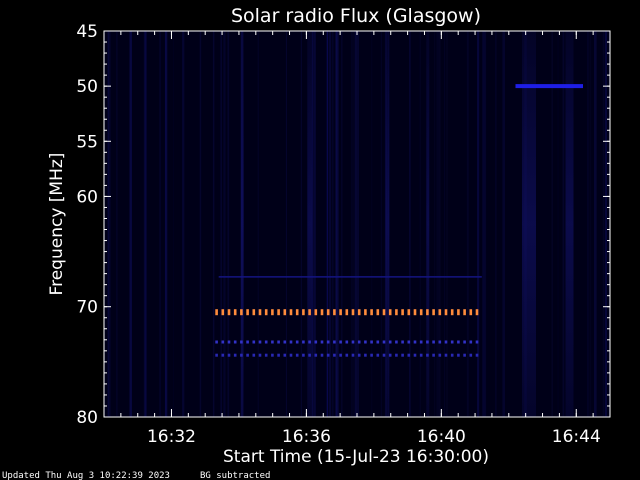 This screenshot has height=480, width=640. Describe the element at coordinates (87, 32) in the screenshot. I see `y-tick-label: 45` at that location.